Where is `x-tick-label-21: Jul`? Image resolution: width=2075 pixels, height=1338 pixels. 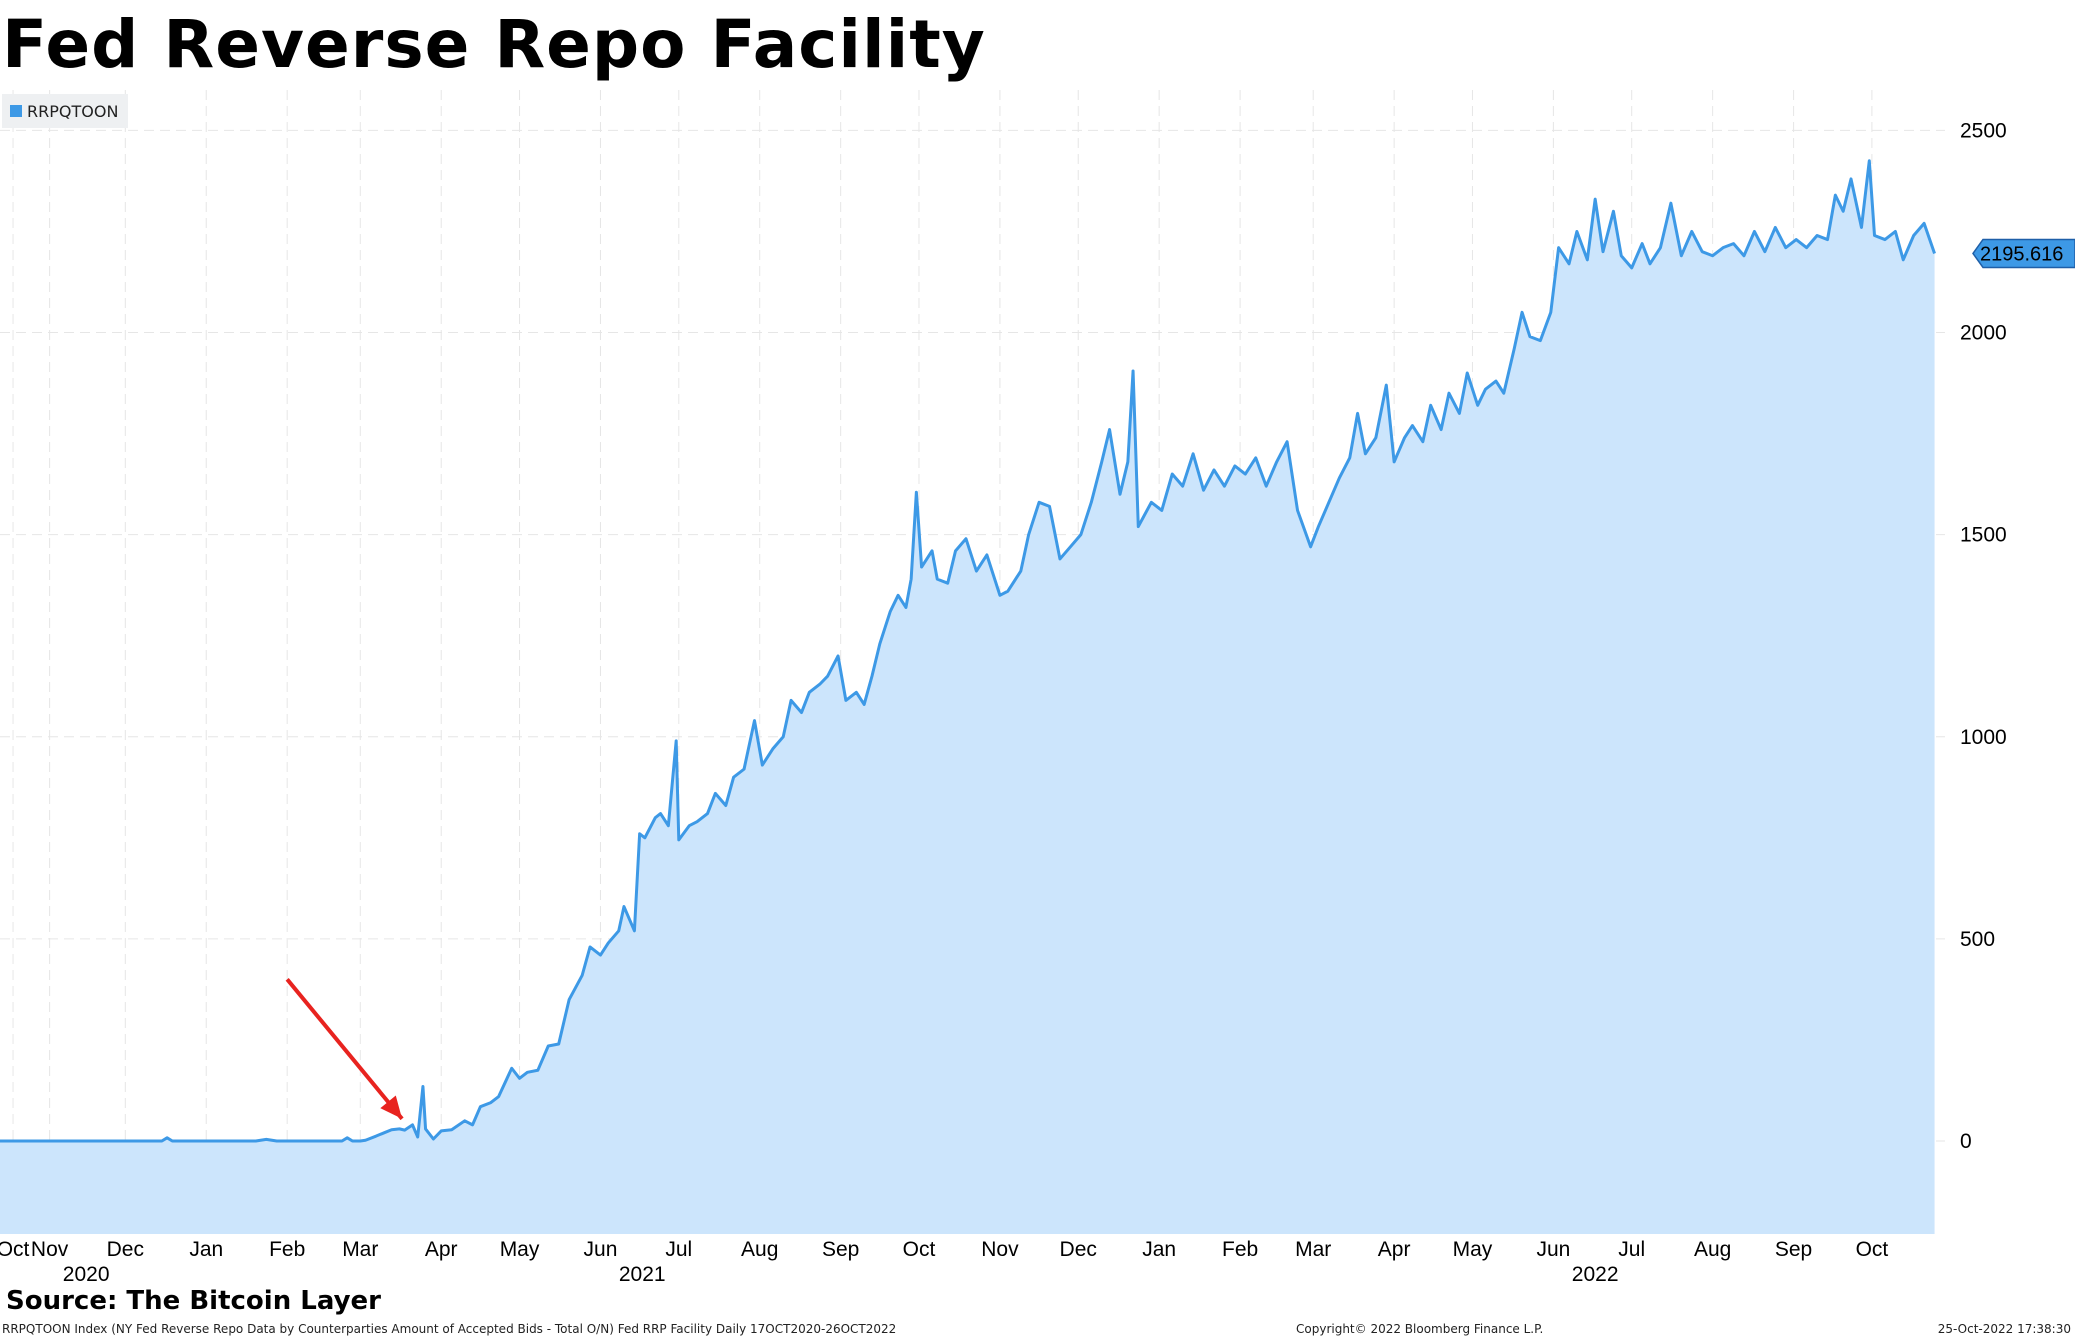 x-tick-label-21: Jul is located at coordinates (1631, 1249).